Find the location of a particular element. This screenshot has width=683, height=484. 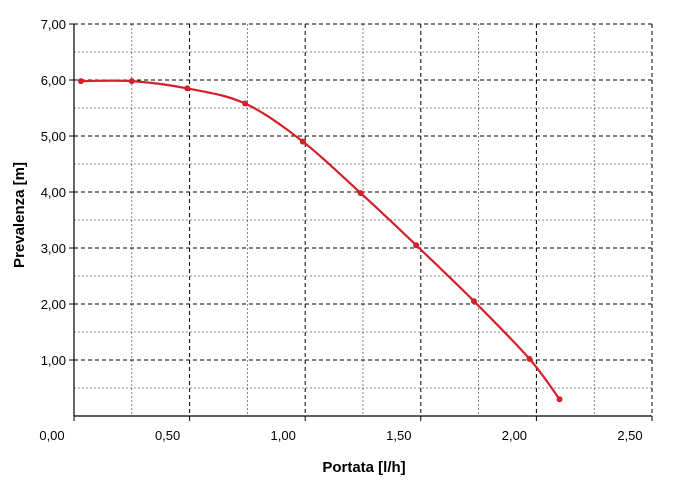

y-tick-label: 7,00 is located at coordinates (53, 24).